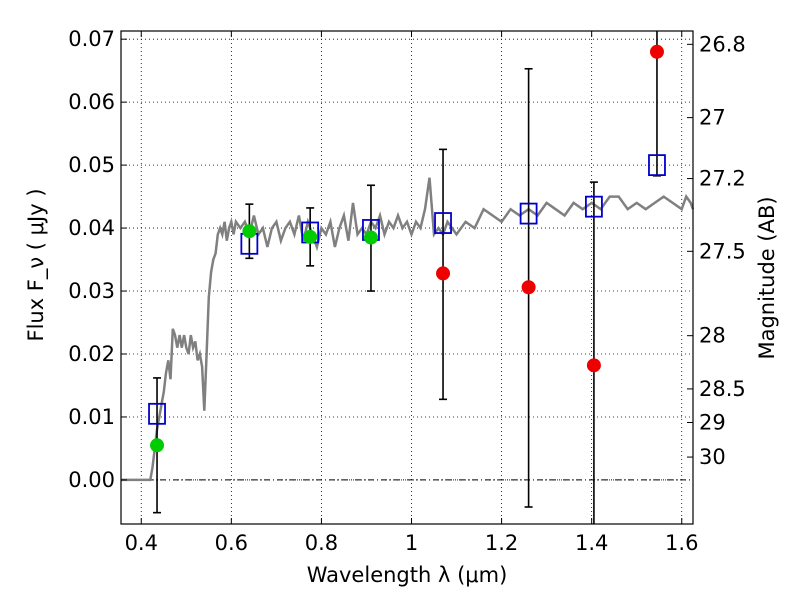 The width and height of the screenshot is (800, 600). I want to click on x-tick-label: 1.4, so click(591, 543).